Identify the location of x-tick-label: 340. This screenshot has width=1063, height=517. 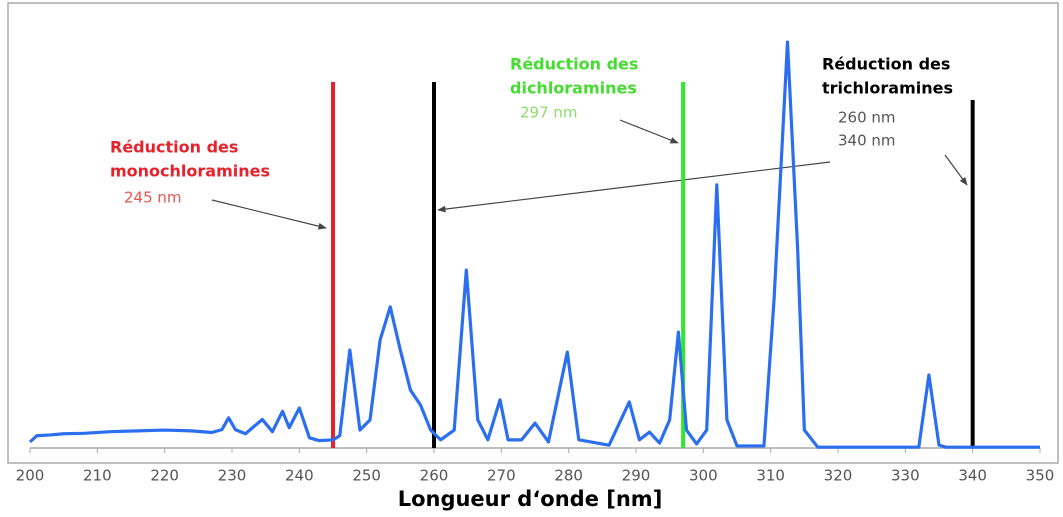
(972, 476).